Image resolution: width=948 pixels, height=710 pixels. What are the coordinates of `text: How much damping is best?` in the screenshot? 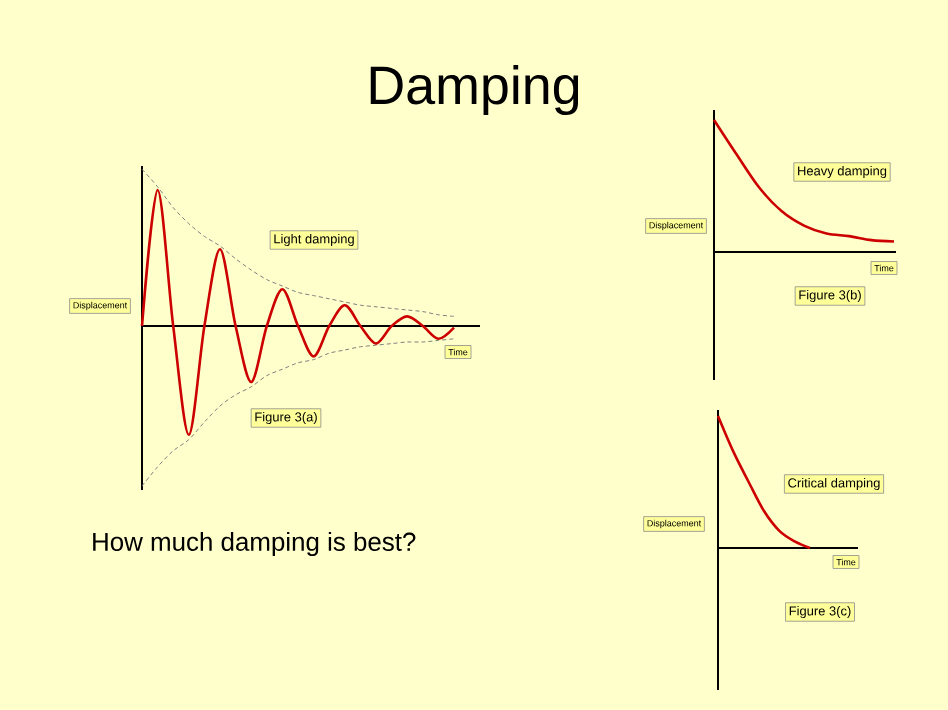 It's located at (254, 544).